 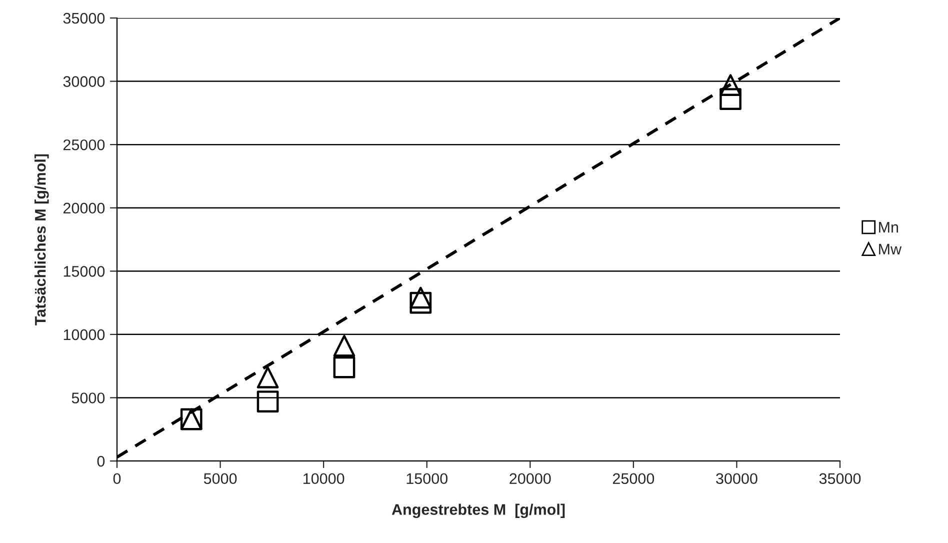 What do you see at coordinates (84, 18) in the screenshot?
I see `y-tick-label: 35000` at bounding box center [84, 18].